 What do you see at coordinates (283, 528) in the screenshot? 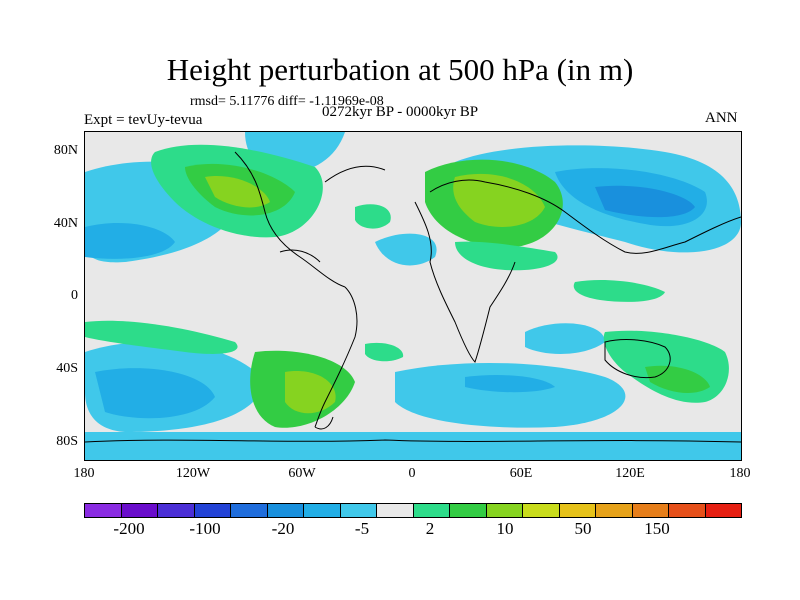
I see `colorbar-label: -20` at bounding box center [283, 528].